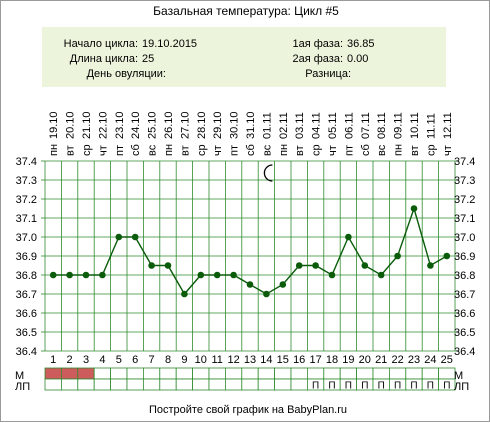 This screenshot has width=490, height=423. Describe the element at coordinates (415, 125) in the screenshot. I see `date-label: 10.11` at that location.